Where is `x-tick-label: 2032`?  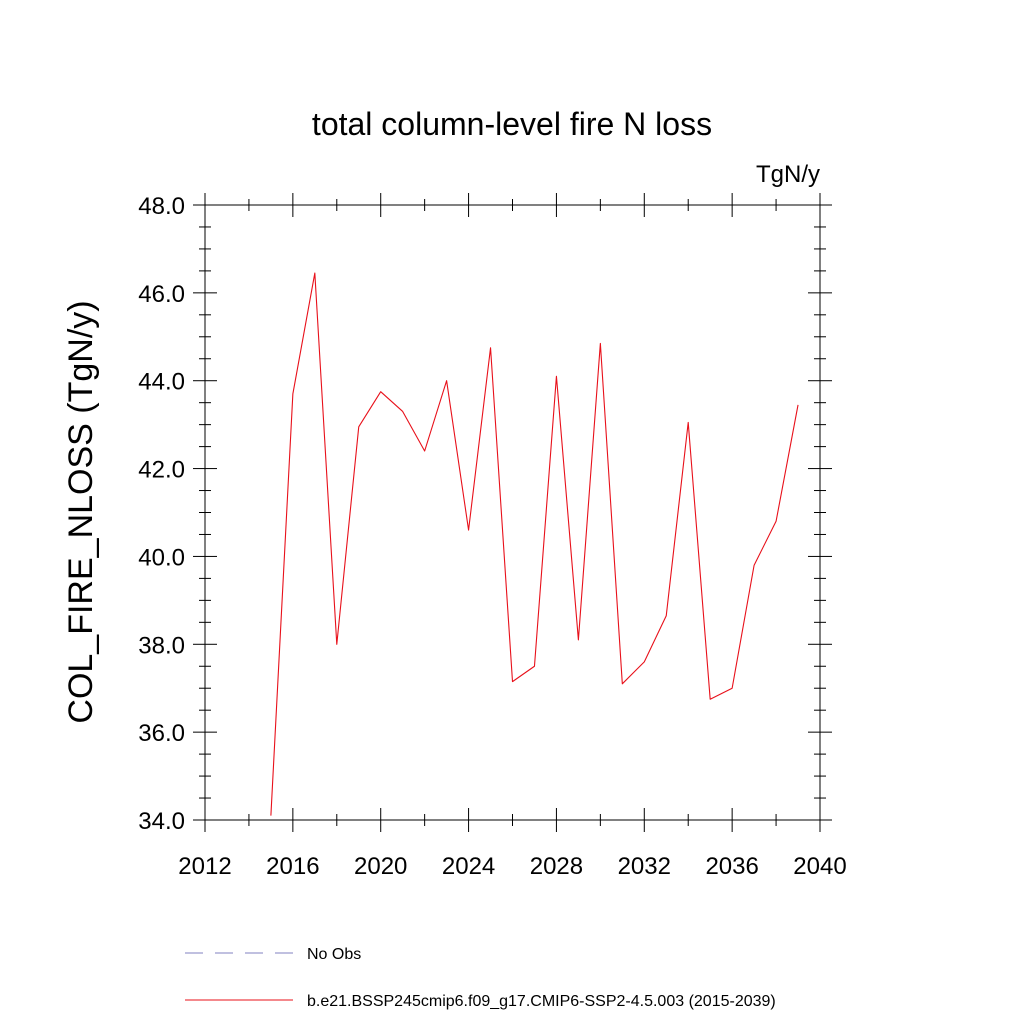
x-tick-label: 2032 is located at coordinates (644, 866).